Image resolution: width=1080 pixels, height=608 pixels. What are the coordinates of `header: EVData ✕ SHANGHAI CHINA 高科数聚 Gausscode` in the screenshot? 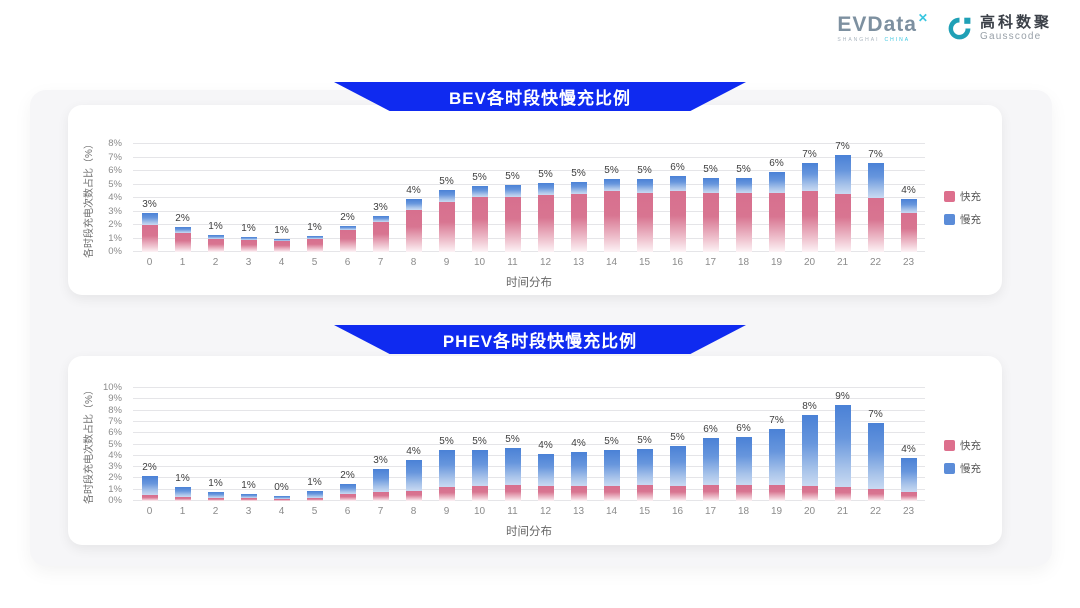 It's located at (944, 27).